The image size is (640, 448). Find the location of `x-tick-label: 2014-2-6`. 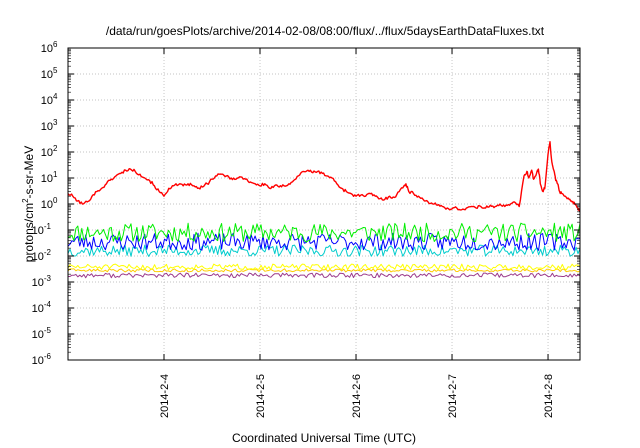

x-tick-label: 2014-2-6 is located at coordinates (357, 396).